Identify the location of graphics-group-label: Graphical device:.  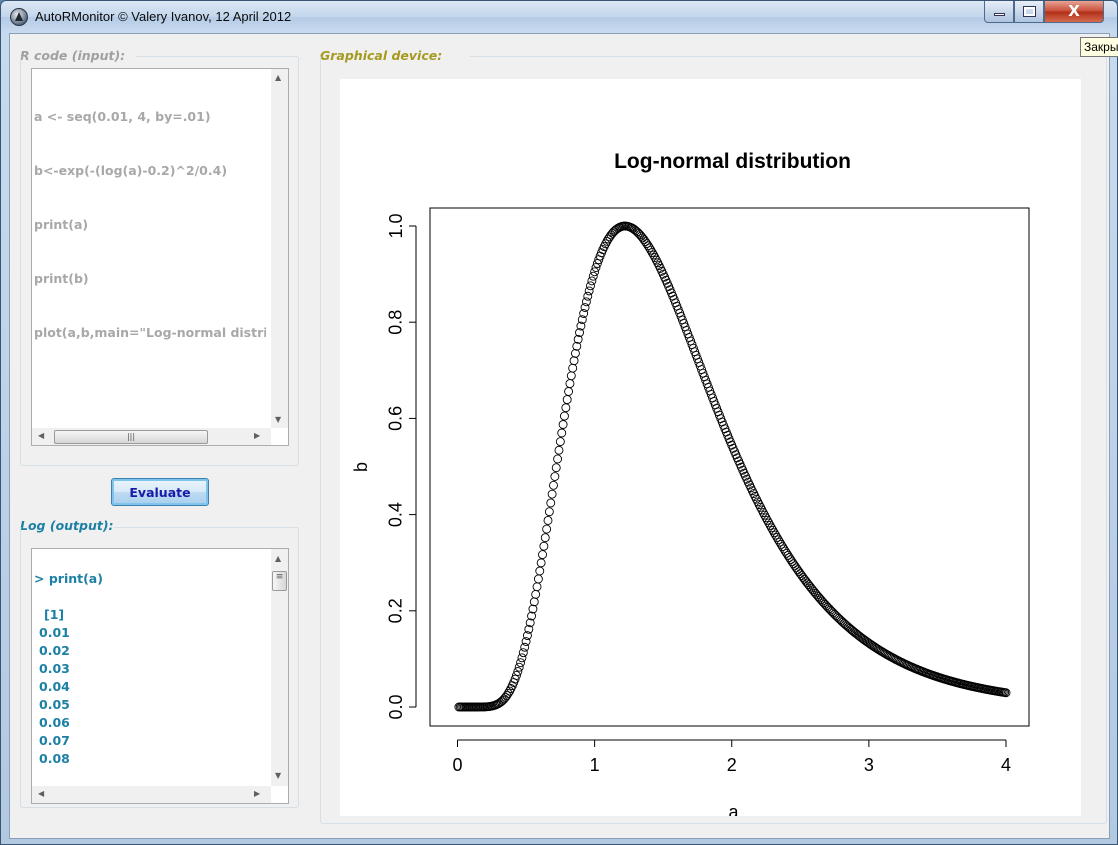
(381, 55).